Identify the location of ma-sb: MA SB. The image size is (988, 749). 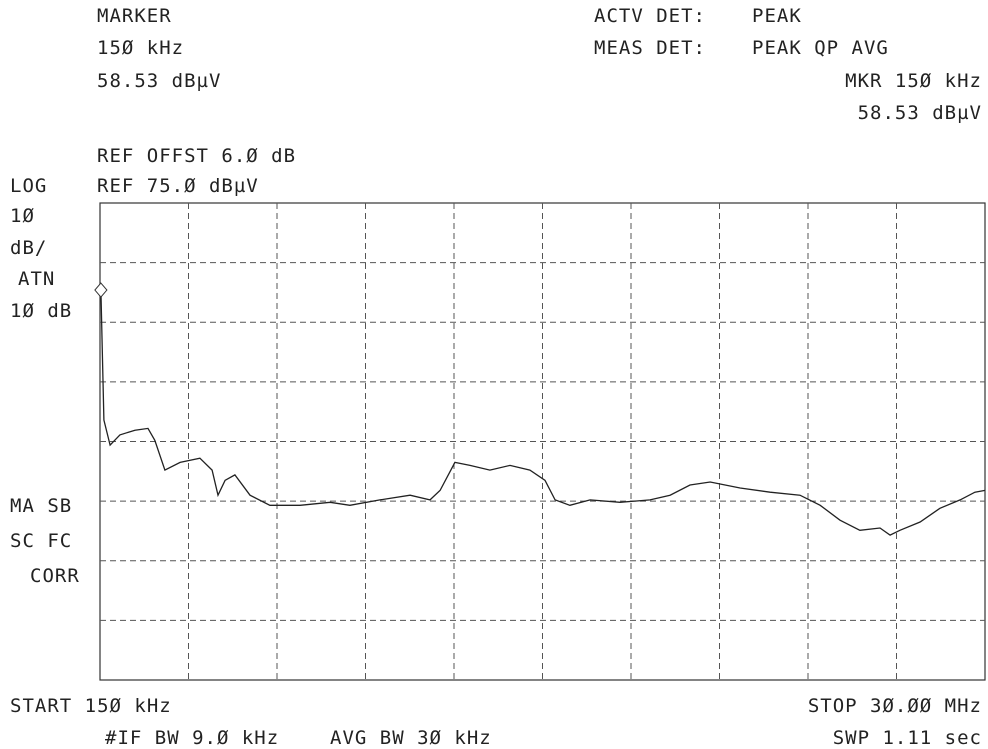
(41, 506).